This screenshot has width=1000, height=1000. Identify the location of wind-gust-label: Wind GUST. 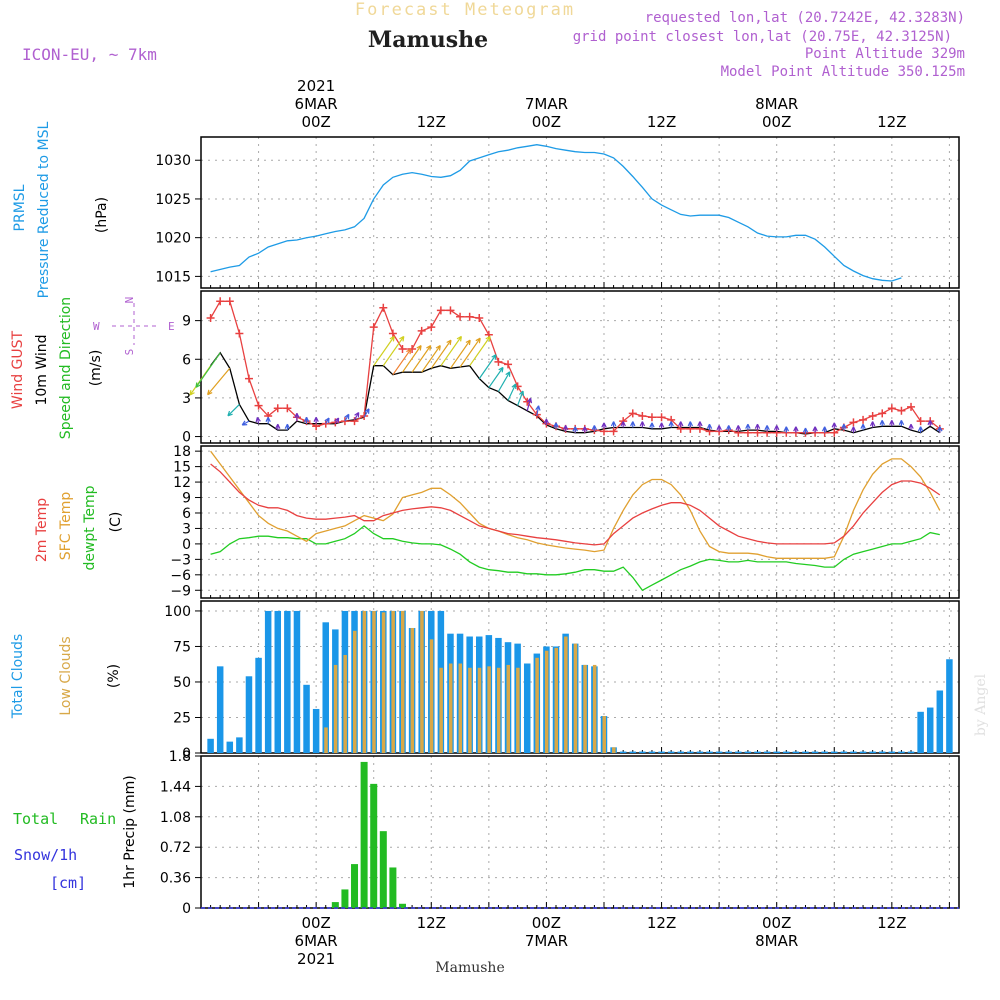
(18, 369).